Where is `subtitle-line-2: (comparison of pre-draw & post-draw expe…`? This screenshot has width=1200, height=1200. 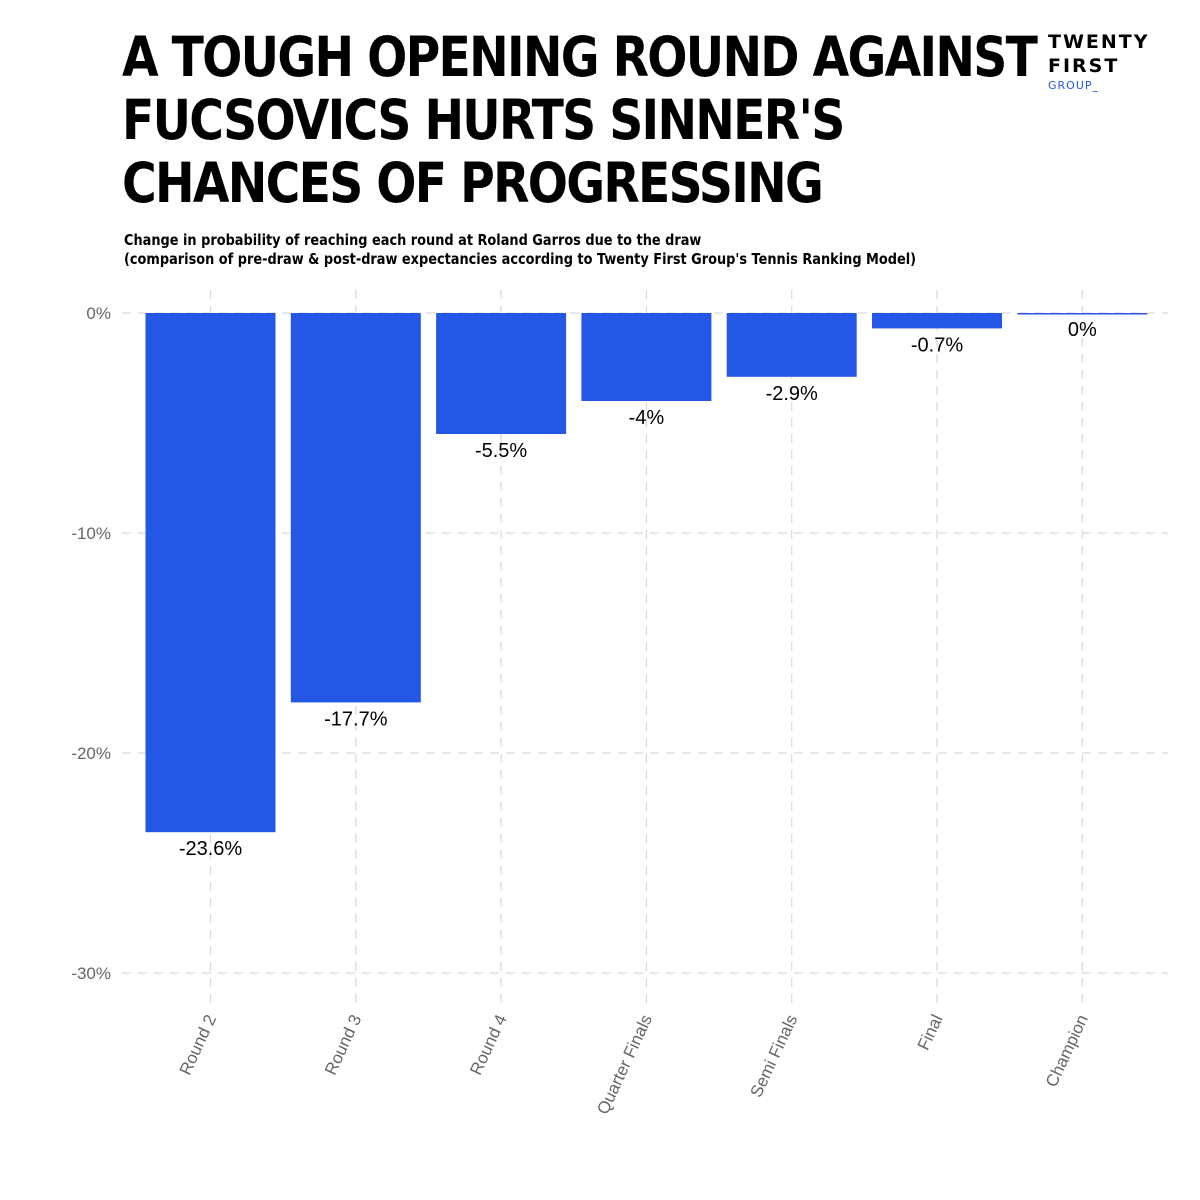 subtitle-line-2: (comparison of pre-draw & post-draw expe… is located at coordinates (520, 259).